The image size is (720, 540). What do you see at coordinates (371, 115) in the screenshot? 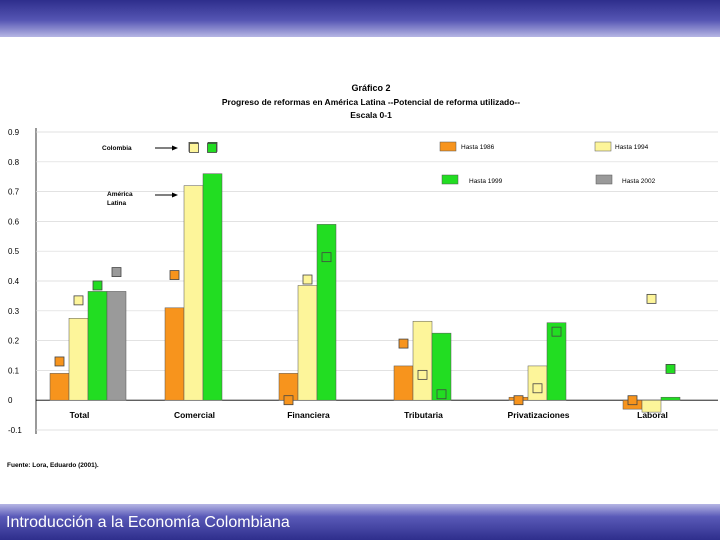
I see `chart-scale-label: Escala 0-1` at bounding box center [371, 115].